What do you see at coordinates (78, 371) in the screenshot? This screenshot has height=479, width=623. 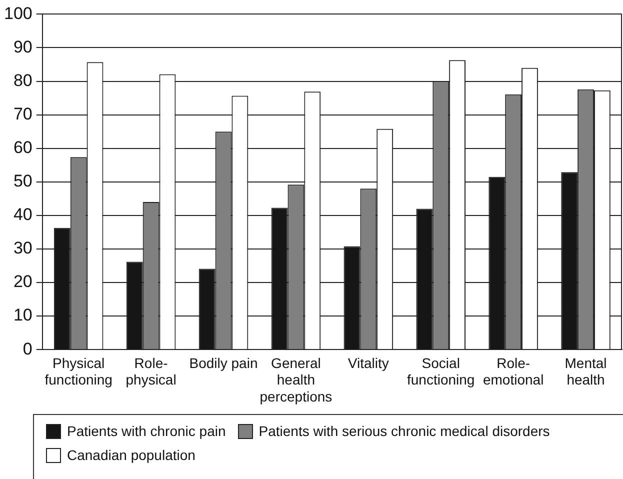 I see `x-tick-label: Physical functioning` at bounding box center [78, 371].